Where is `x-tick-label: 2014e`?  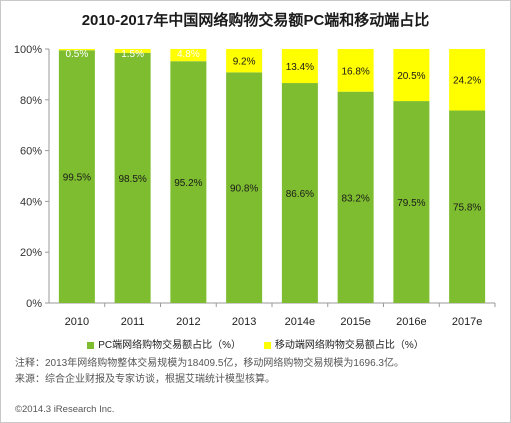
x-tick-label: 2014e is located at coordinates (300, 322).